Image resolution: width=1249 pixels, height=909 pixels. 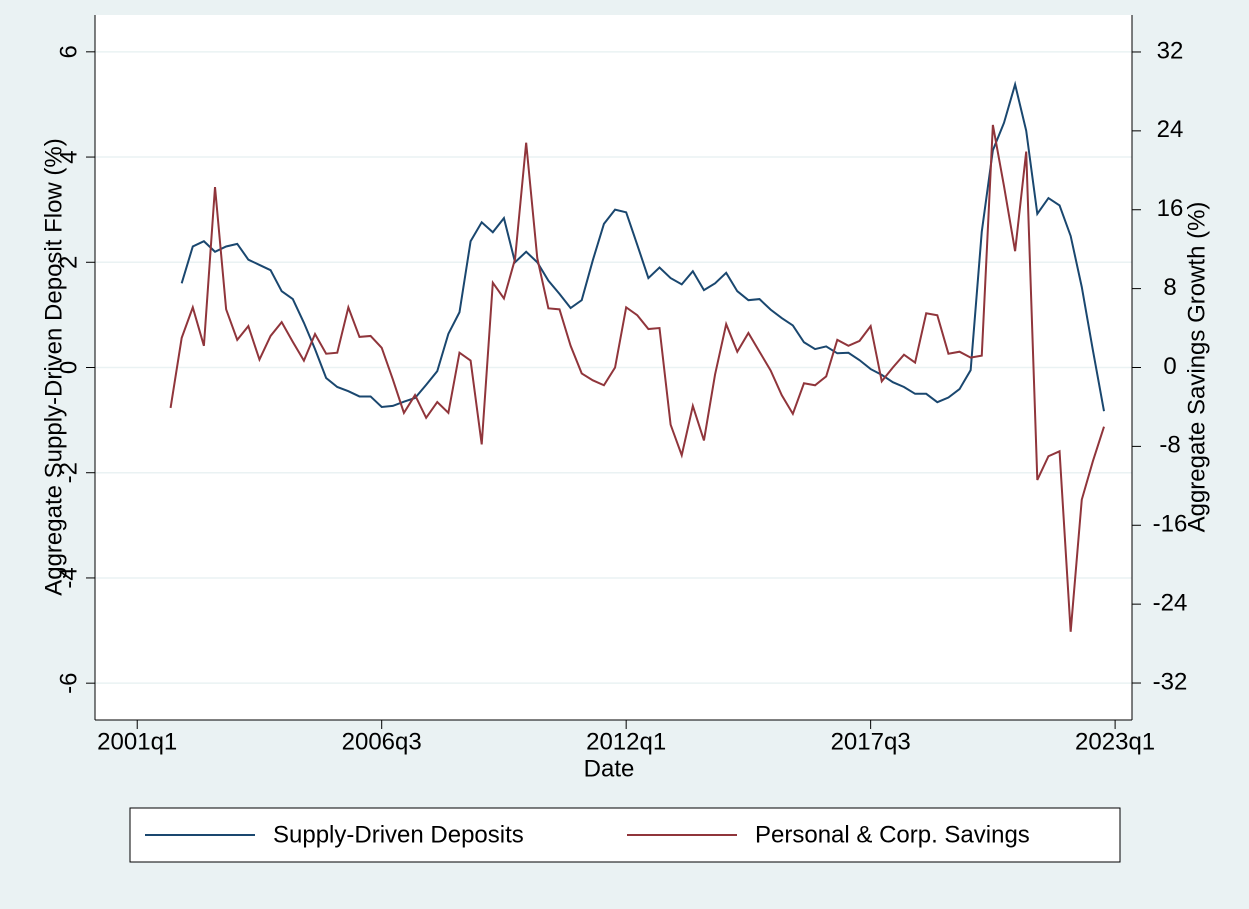 I want to click on x-tick-label: 2006q3, so click(x=382, y=741).